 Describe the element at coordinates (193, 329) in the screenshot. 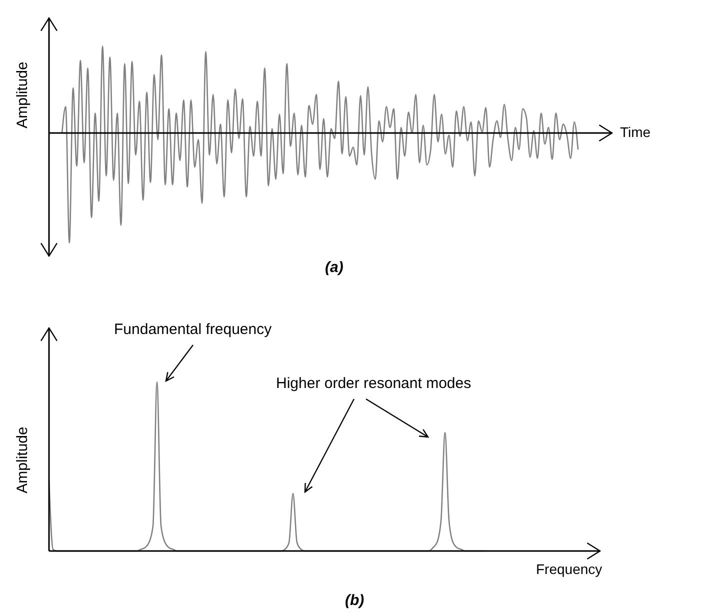

I see `text: Fundamental frequency` at that location.